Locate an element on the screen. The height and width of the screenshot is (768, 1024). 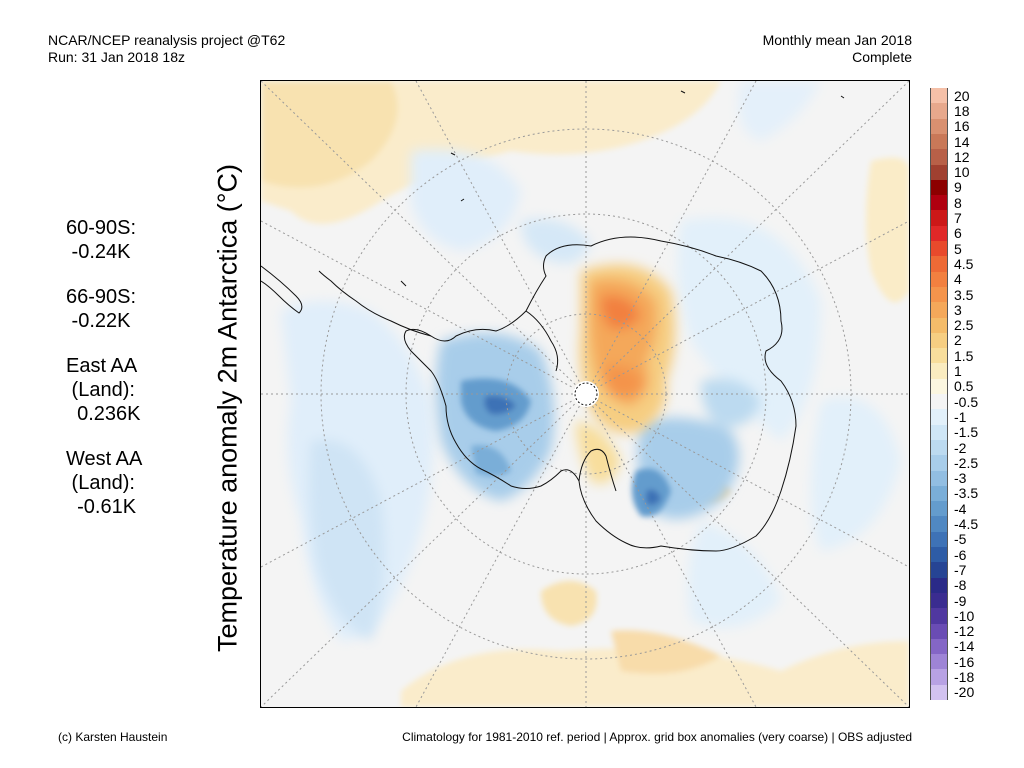
stat-value: 0.236K is located at coordinates (103, 414).